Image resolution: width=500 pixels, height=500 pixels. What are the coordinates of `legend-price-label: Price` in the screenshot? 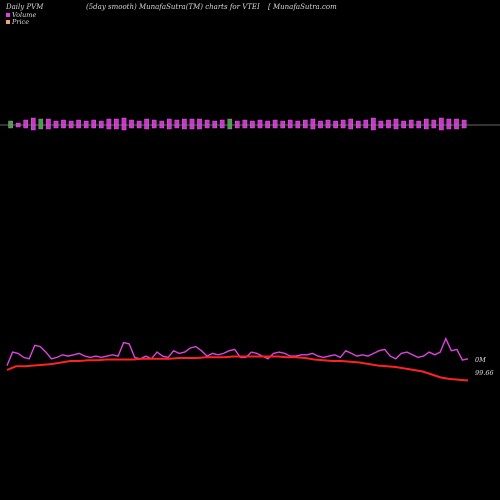 It's located at (21, 22).